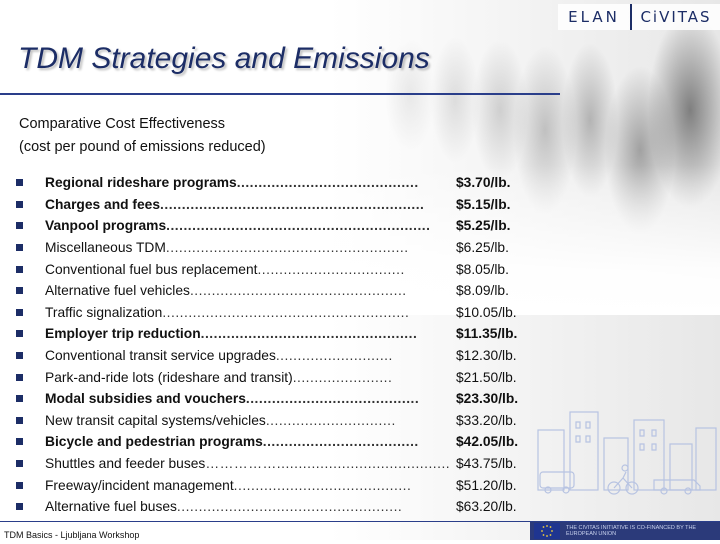 This screenshot has height=544, width=720. I want to click on logo-bar: ELAN CiVITAS, so click(639, 17).